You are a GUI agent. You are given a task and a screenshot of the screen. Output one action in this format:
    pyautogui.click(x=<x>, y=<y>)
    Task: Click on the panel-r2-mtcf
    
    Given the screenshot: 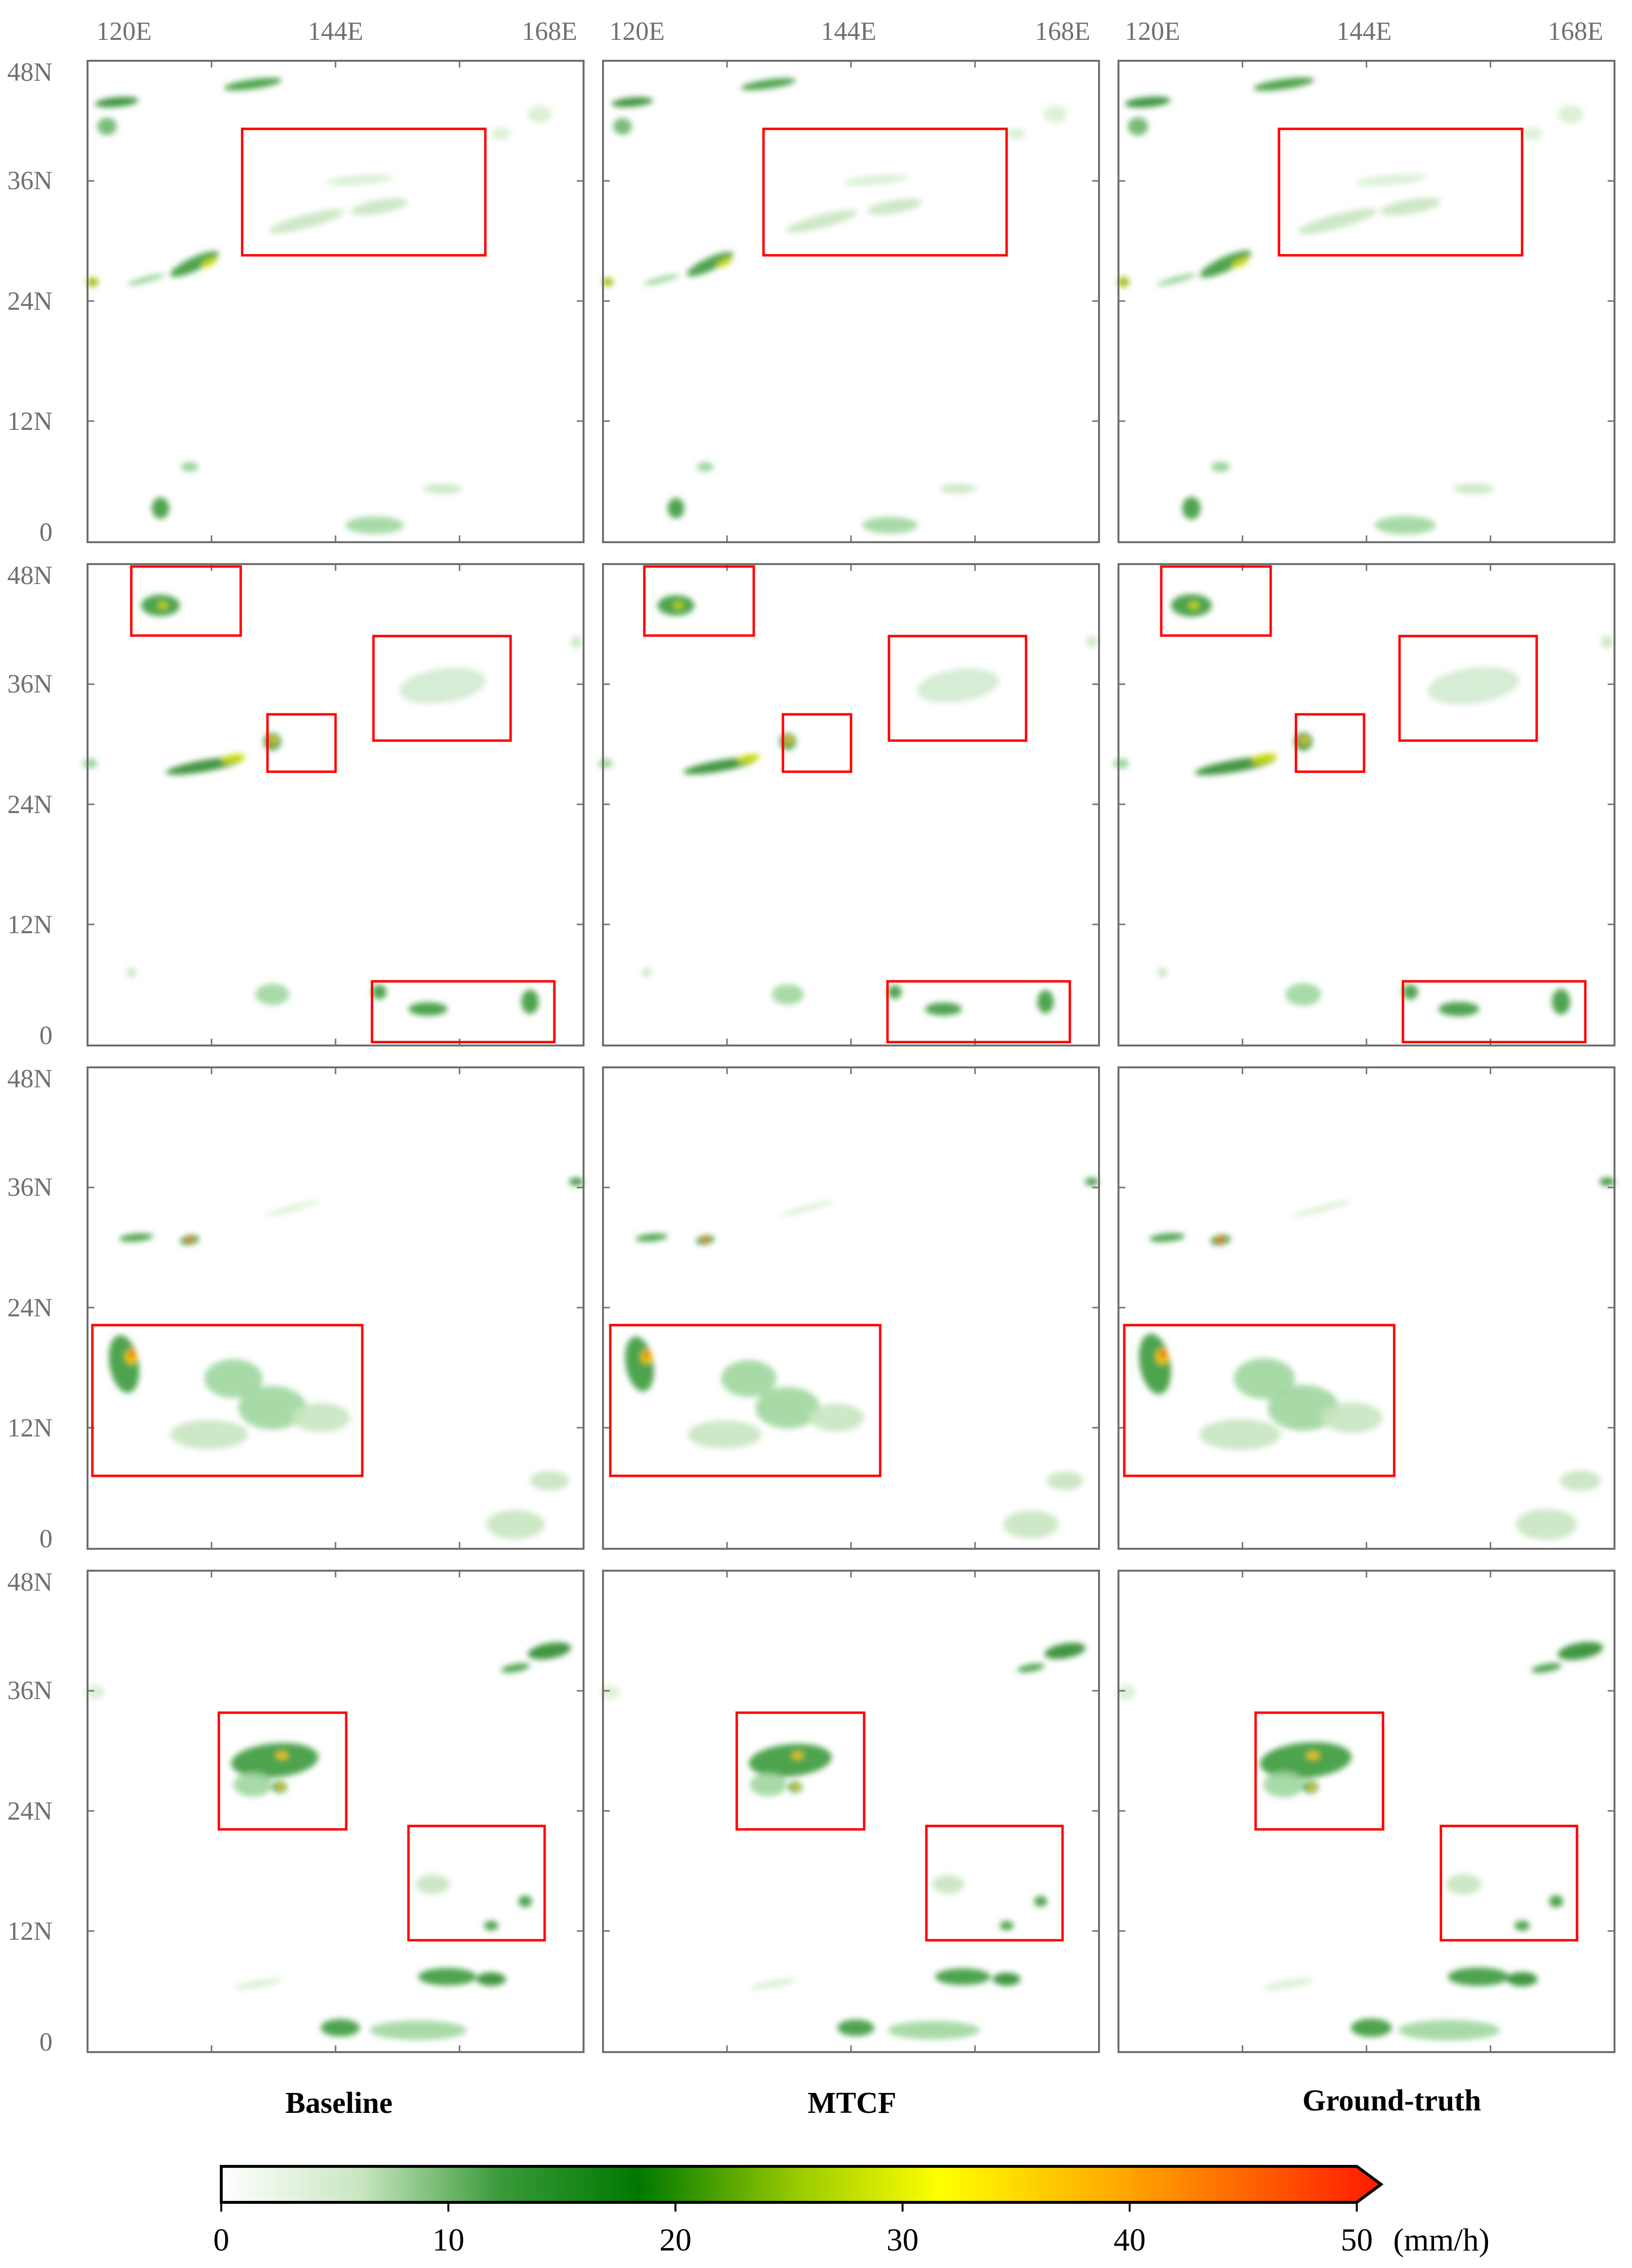 What is the action you would take?
    pyautogui.click(x=849, y=804)
    